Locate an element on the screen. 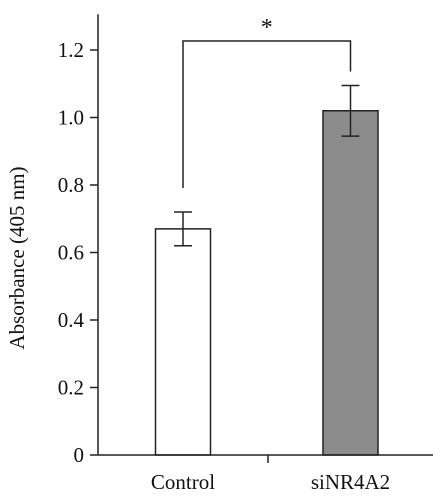 The image size is (433, 500). y-tick-label: 0.2 is located at coordinates (71, 388).